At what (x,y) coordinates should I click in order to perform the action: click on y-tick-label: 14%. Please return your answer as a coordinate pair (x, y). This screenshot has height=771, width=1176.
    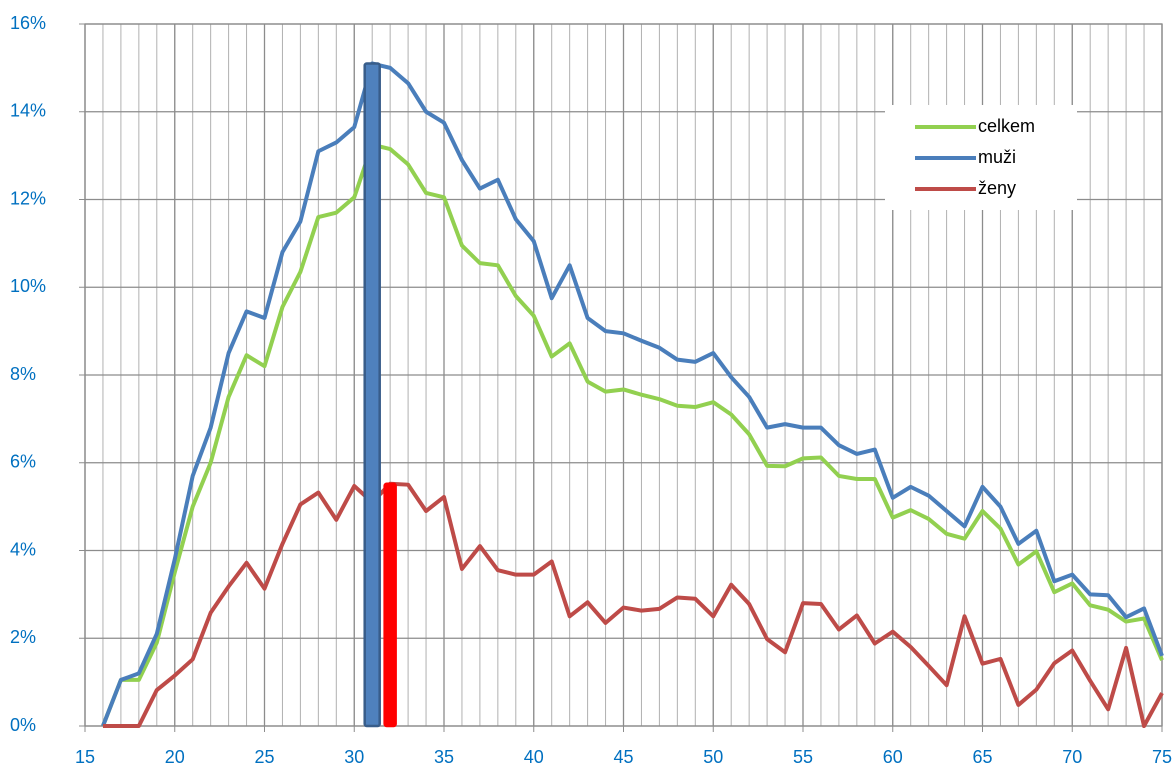
    Looking at the image, I should click on (28, 111).